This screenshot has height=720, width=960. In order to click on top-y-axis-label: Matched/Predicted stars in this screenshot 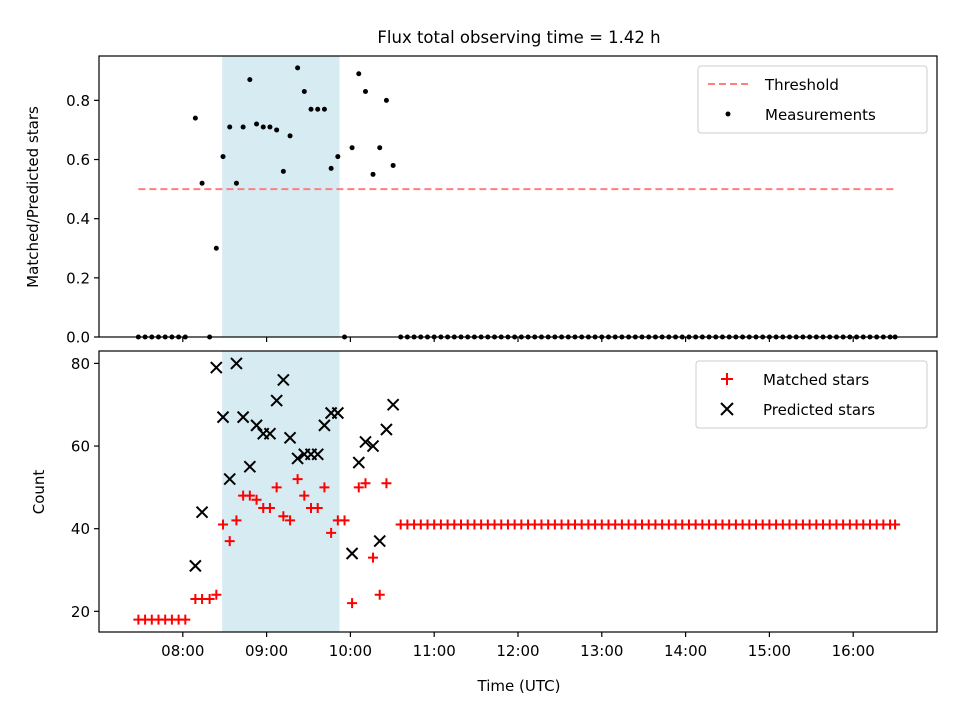, I will do `click(33, 197)`.